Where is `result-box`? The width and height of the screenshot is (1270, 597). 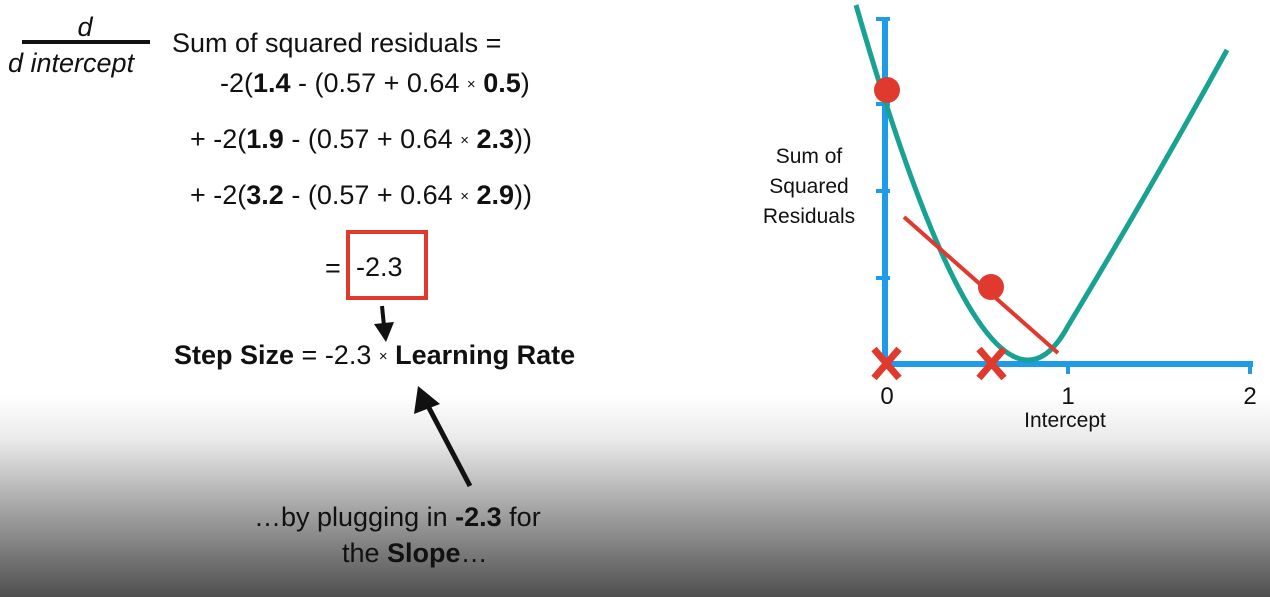 result-box is located at coordinates (387, 265).